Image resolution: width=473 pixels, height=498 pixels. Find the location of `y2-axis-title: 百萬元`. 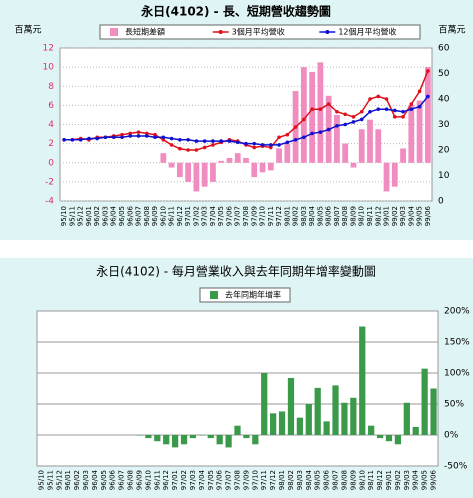

y2-axis-title: 百萬元 is located at coordinates (451, 30).